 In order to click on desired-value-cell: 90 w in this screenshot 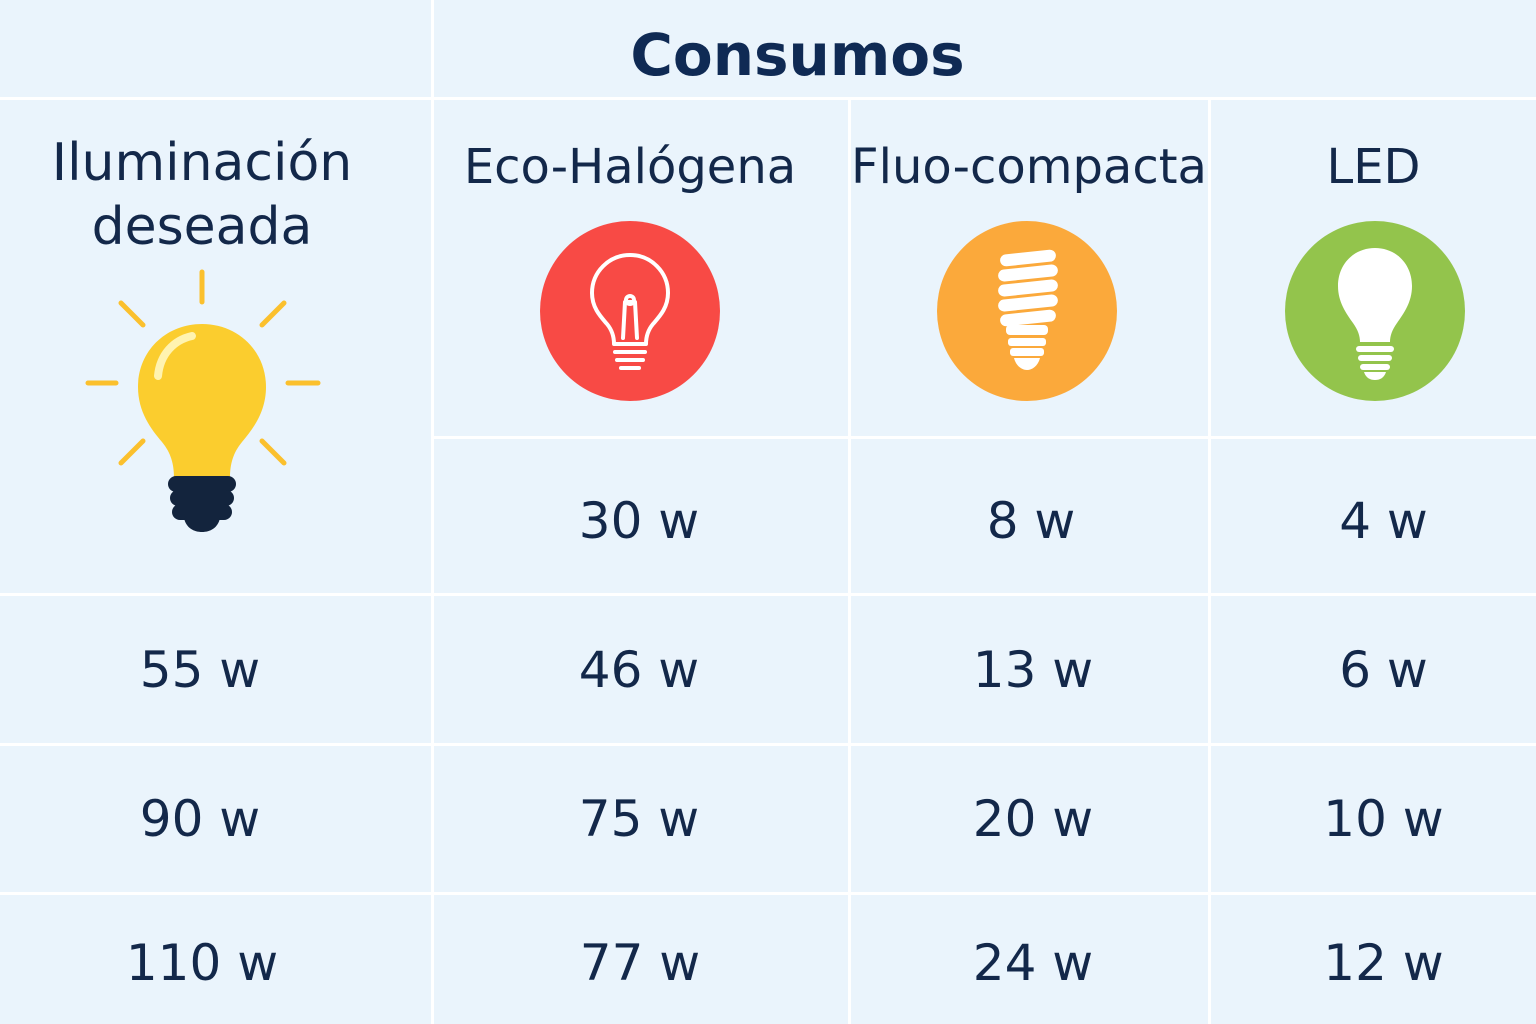, I will do `click(200, 819)`.